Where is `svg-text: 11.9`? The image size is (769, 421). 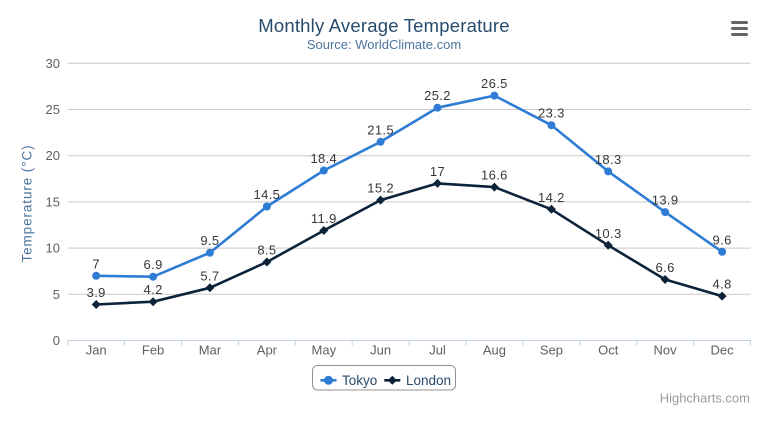 svg-text: 11.9 is located at coordinates (324, 218).